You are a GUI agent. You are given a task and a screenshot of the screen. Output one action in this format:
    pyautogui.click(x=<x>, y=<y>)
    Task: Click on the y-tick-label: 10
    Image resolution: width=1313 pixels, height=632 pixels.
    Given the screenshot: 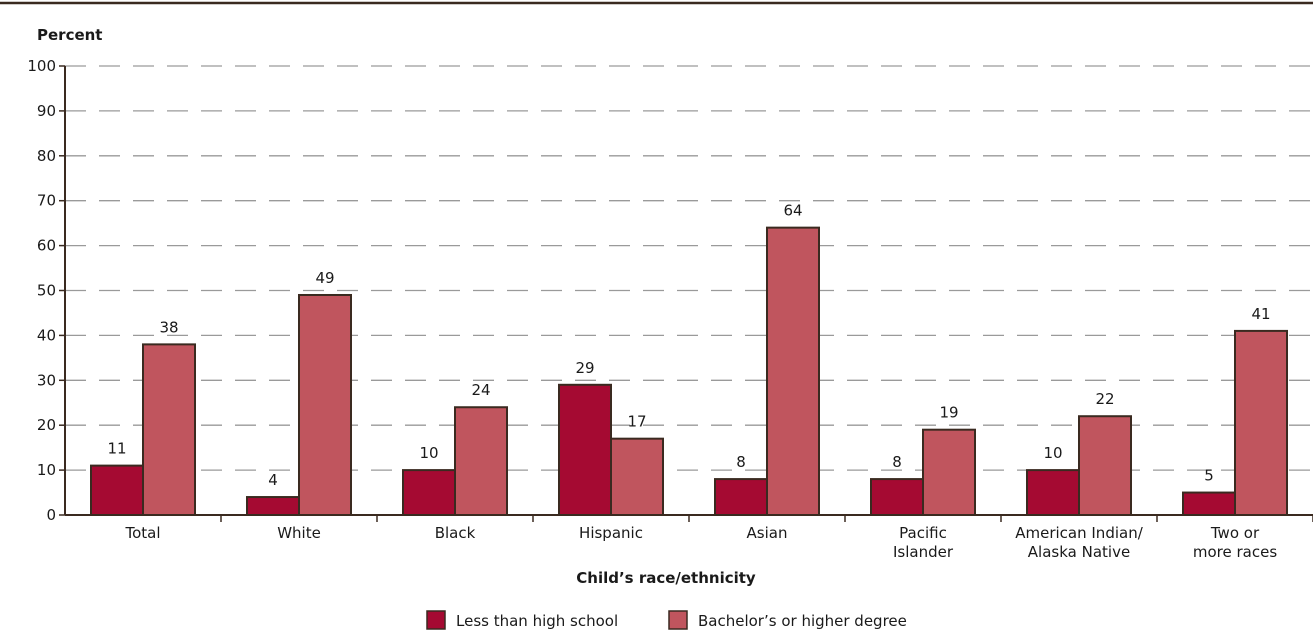 What is the action you would take?
    pyautogui.click(x=46, y=470)
    